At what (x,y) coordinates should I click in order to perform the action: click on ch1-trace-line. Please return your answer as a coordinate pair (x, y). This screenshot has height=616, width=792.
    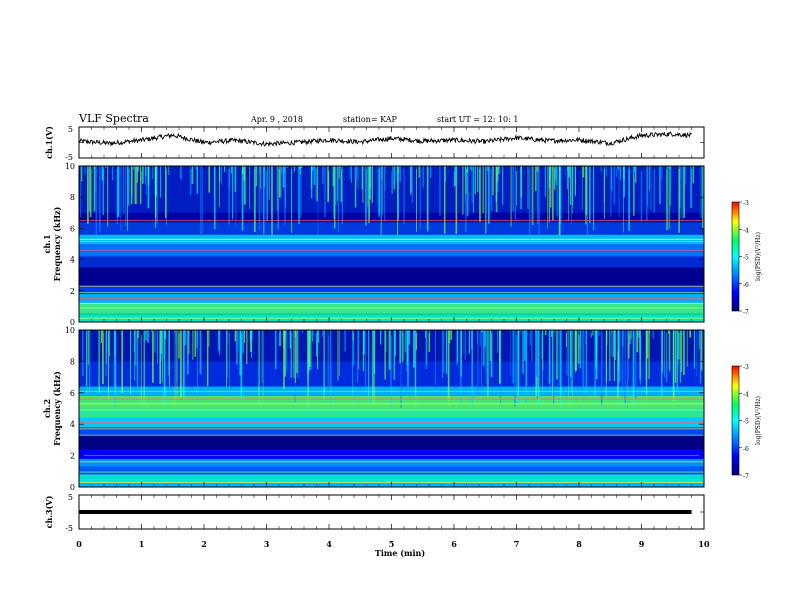
    Looking at the image, I should click on (385, 139).